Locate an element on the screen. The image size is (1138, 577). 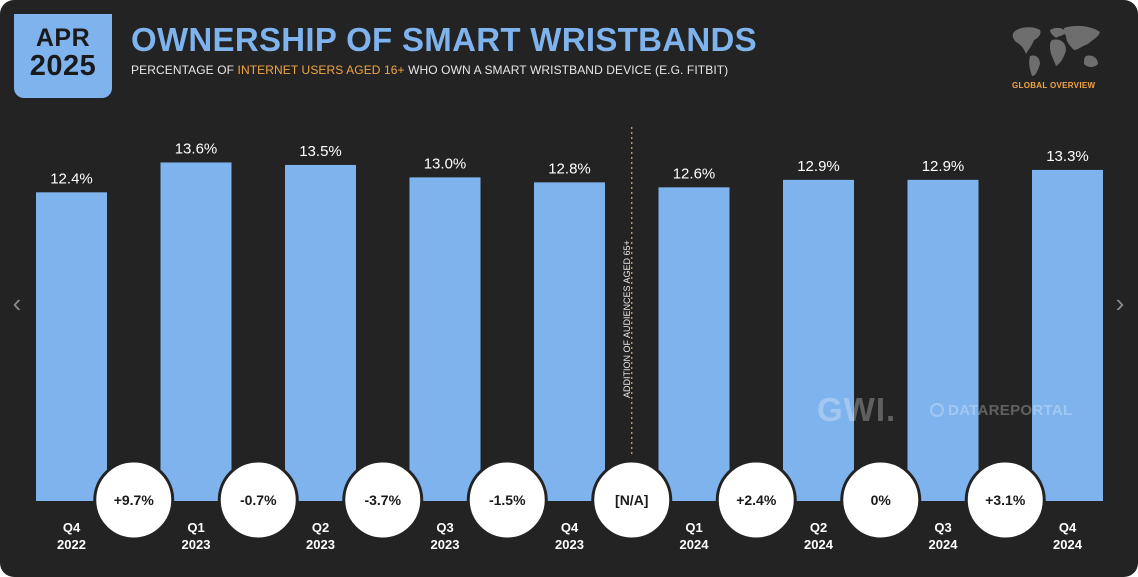
change-label: -3.7% is located at coordinates (382, 500).